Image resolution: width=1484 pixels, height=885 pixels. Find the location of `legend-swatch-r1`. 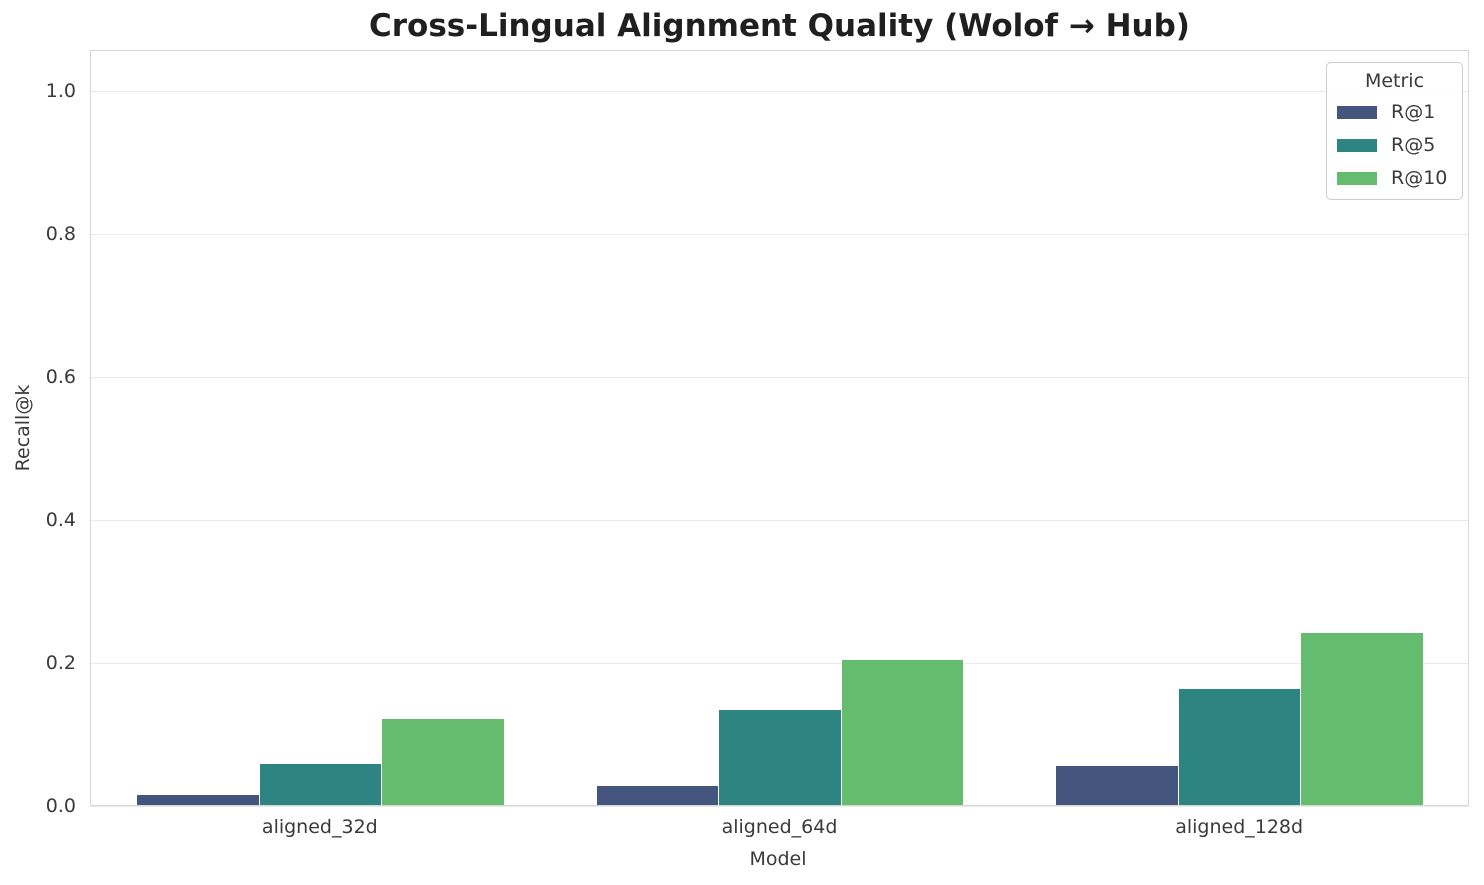

legend-swatch-r1 is located at coordinates (1357, 112).